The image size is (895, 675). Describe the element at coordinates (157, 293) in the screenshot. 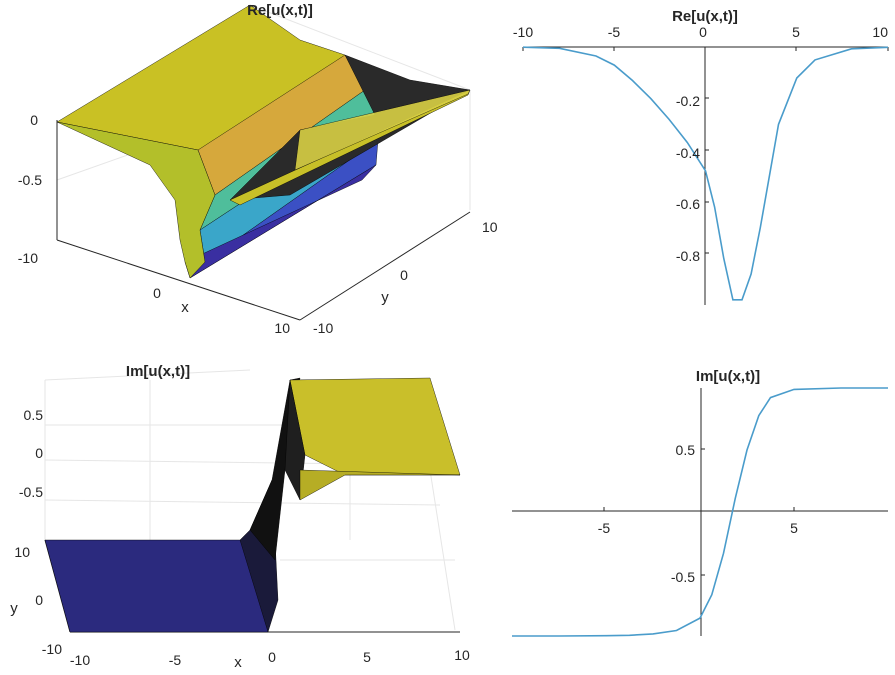

I see `re-surface-x-tick-1: 0` at that location.